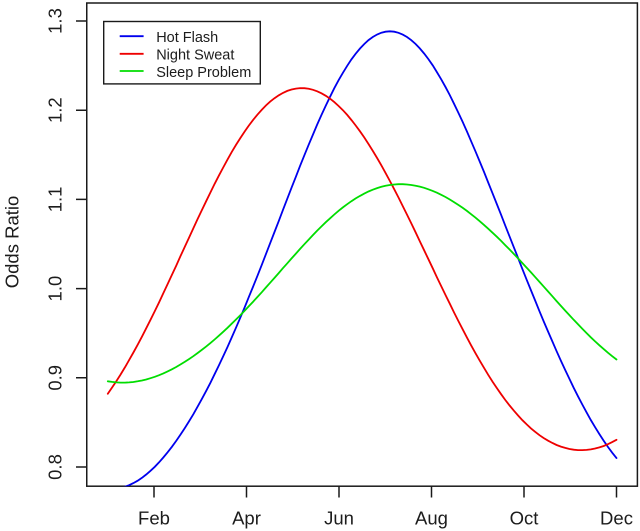 The height and width of the screenshot is (531, 640). Describe the element at coordinates (339, 518) in the screenshot. I see `svg-text: Jun` at that location.